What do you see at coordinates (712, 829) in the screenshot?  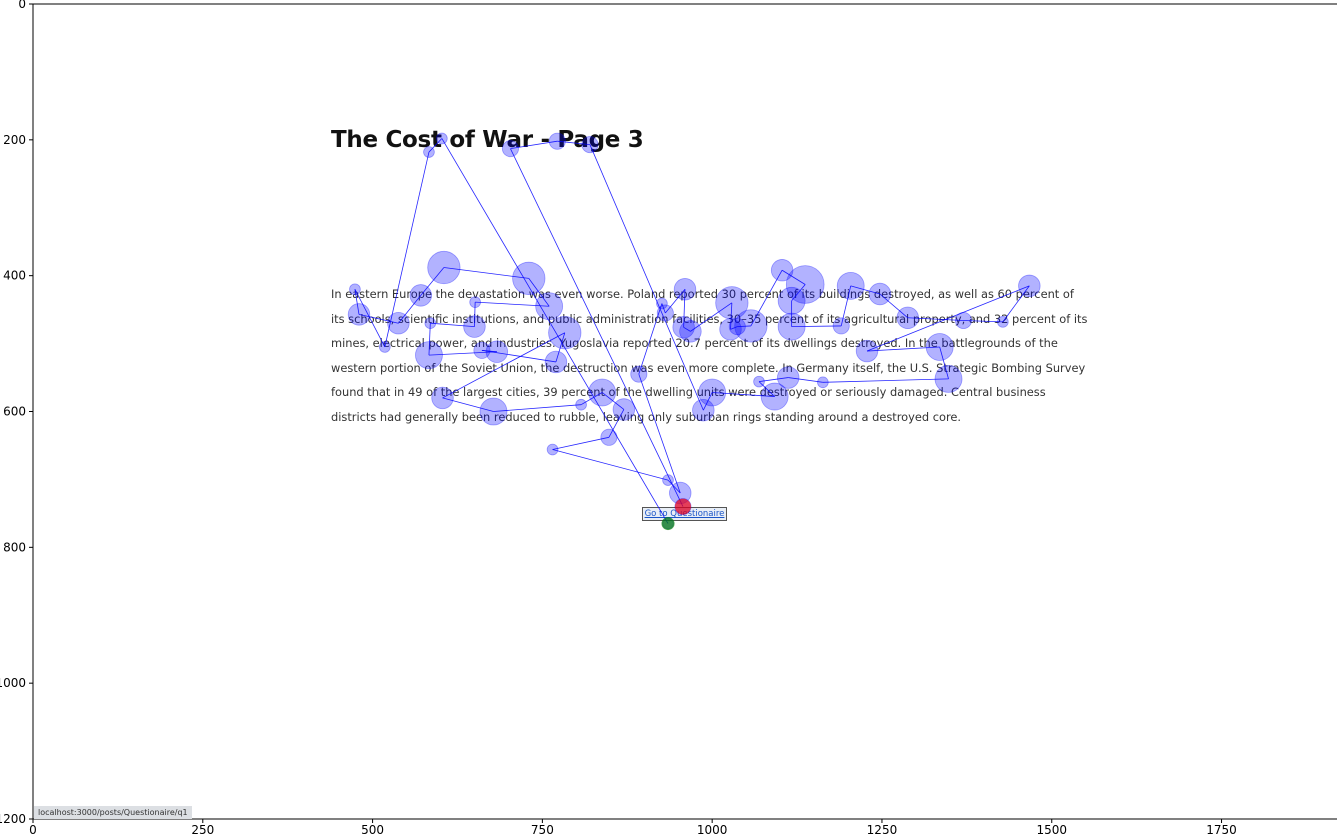 I see `x-tick-label: 1000` at bounding box center [712, 829].